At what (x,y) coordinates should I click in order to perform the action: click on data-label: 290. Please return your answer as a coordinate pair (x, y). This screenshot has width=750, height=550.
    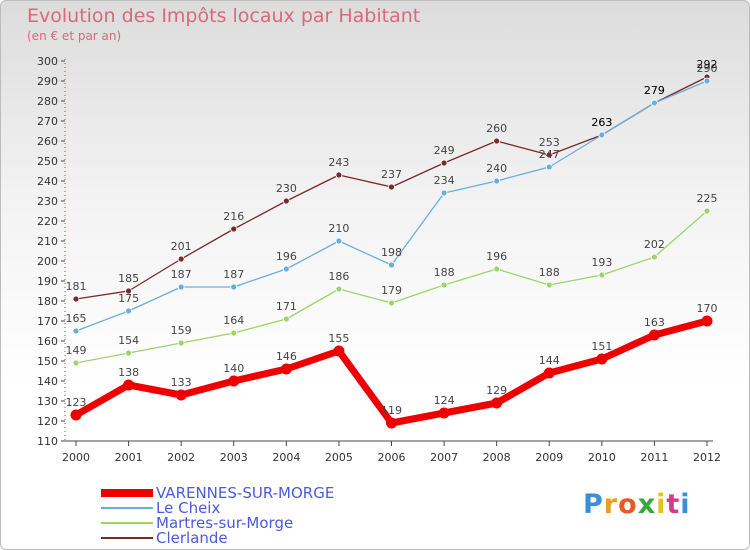
    Looking at the image, I should click on (707, 68).